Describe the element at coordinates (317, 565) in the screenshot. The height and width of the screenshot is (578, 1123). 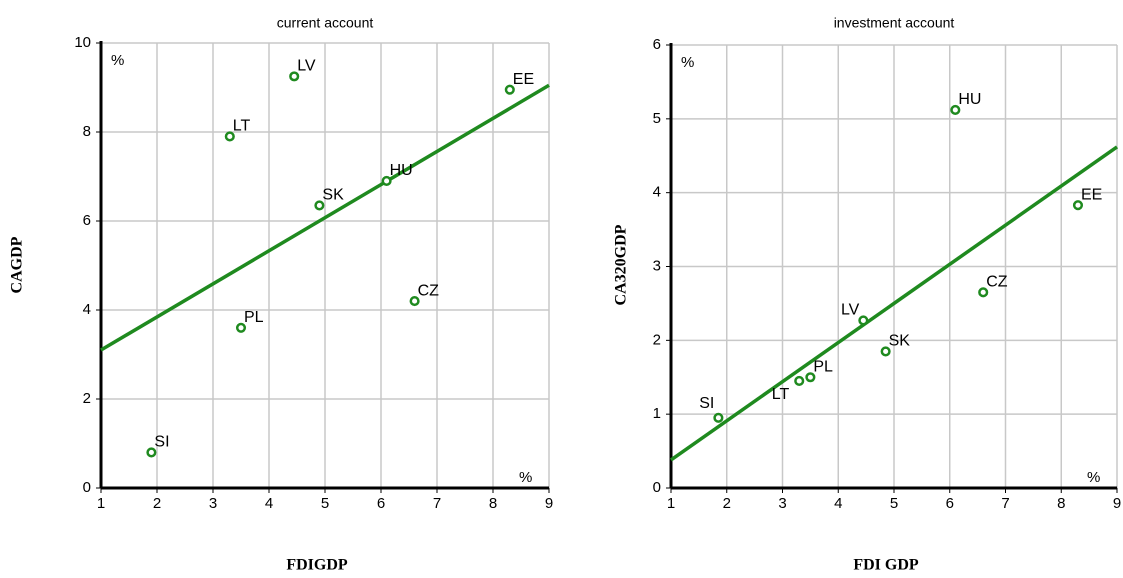
I see `x-axis-label: FDIGDP` at that location.